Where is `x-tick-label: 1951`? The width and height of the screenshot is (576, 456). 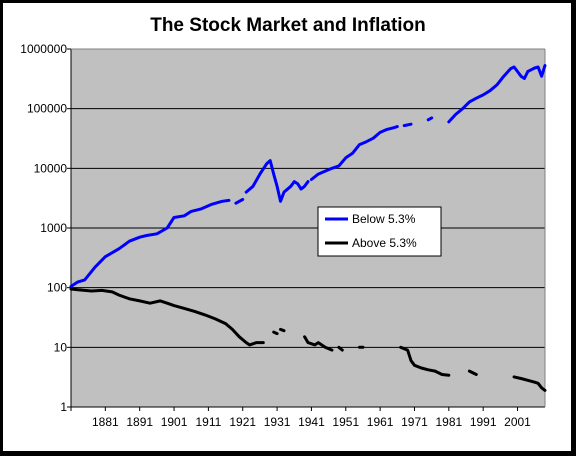
x-tick-label: 1951 is located at coordinates (345, 422).